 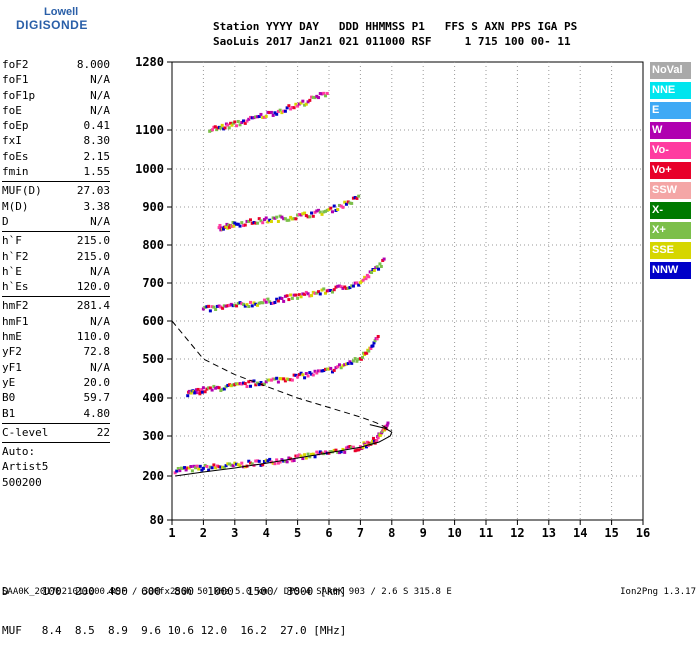 What do you see at coordinates (15, 156) in the screenshot?
I see `param-name: foEs` at bounding box center [15, 156].